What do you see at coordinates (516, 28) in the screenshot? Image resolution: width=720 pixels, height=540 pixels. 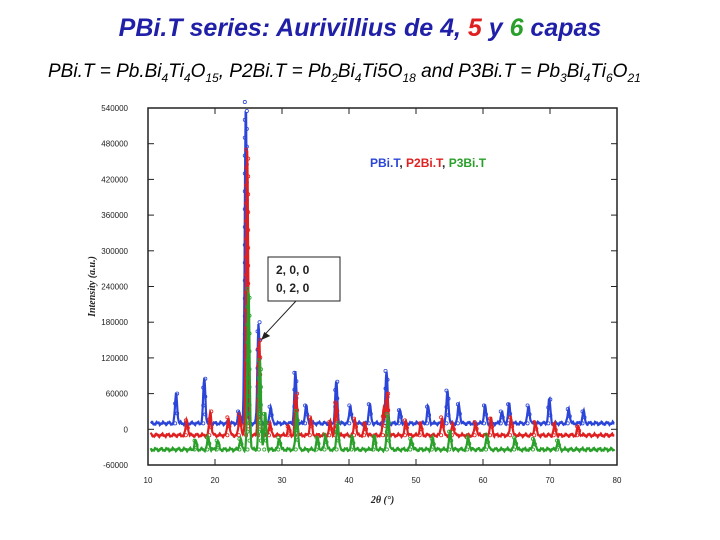 I see `title-number-6: 6` at bounding box center [516, 28].